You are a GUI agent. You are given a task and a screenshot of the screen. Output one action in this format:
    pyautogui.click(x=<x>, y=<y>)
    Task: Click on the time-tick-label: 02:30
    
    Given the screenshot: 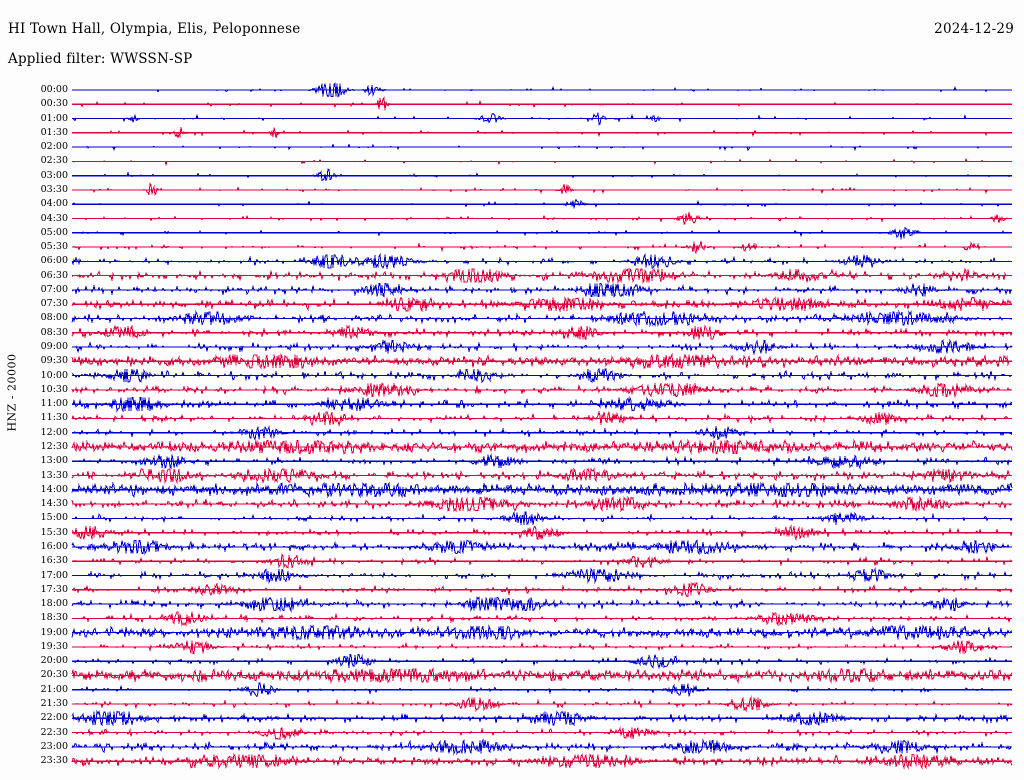 What is the action you would take?
    pyautogui.click(x=54, y=161)
    